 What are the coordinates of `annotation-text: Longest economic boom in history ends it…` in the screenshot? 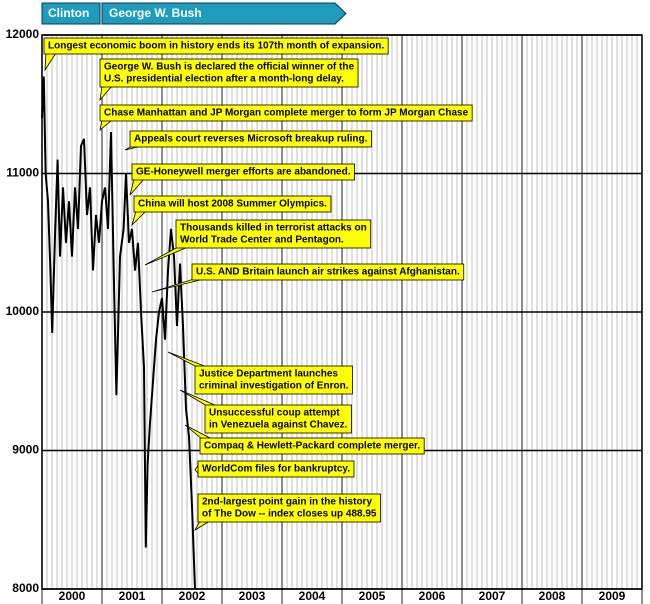 It's located at (216, 46).